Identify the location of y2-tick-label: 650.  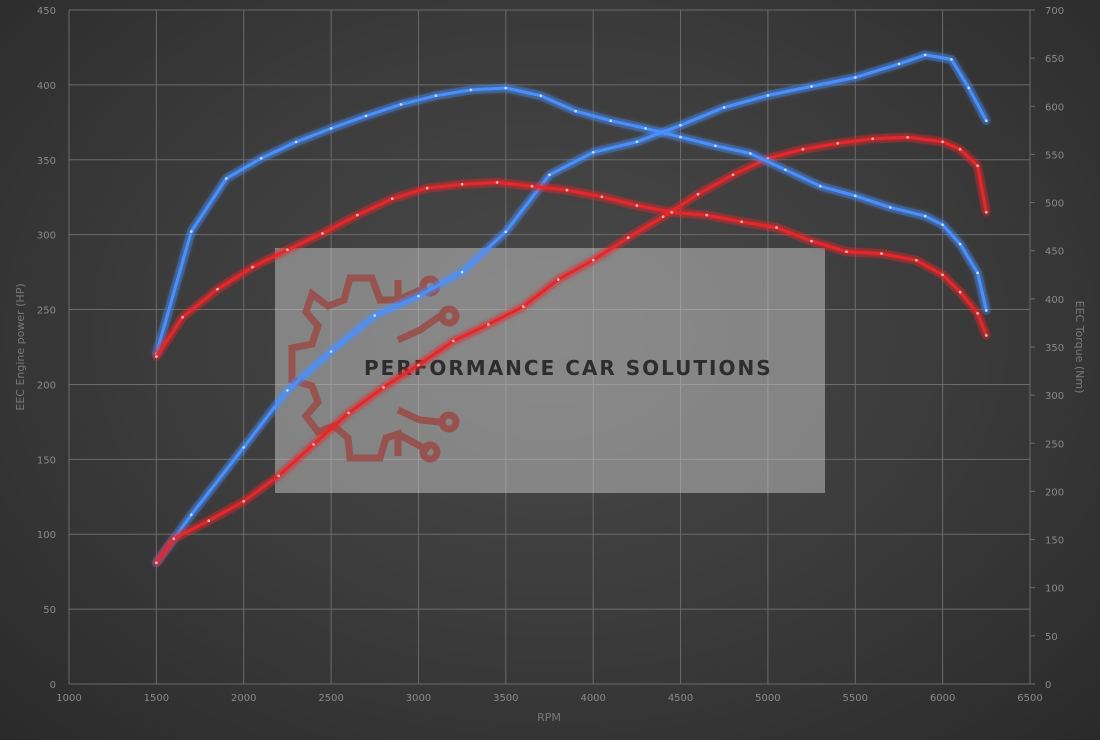
(1054, 59).